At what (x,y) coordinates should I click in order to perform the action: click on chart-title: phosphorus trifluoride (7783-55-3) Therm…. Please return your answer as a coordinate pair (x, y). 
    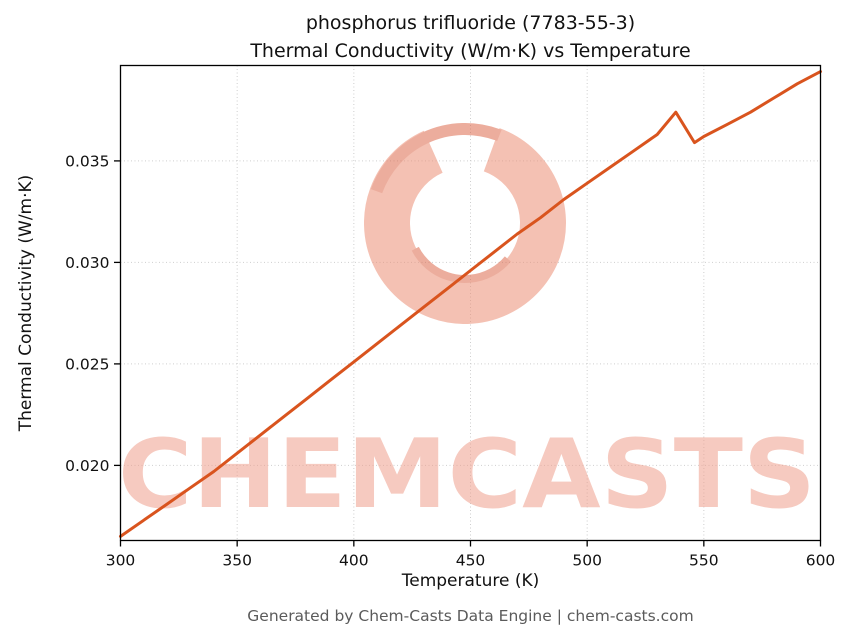
    Looking at the image, I should click on (470, 37).